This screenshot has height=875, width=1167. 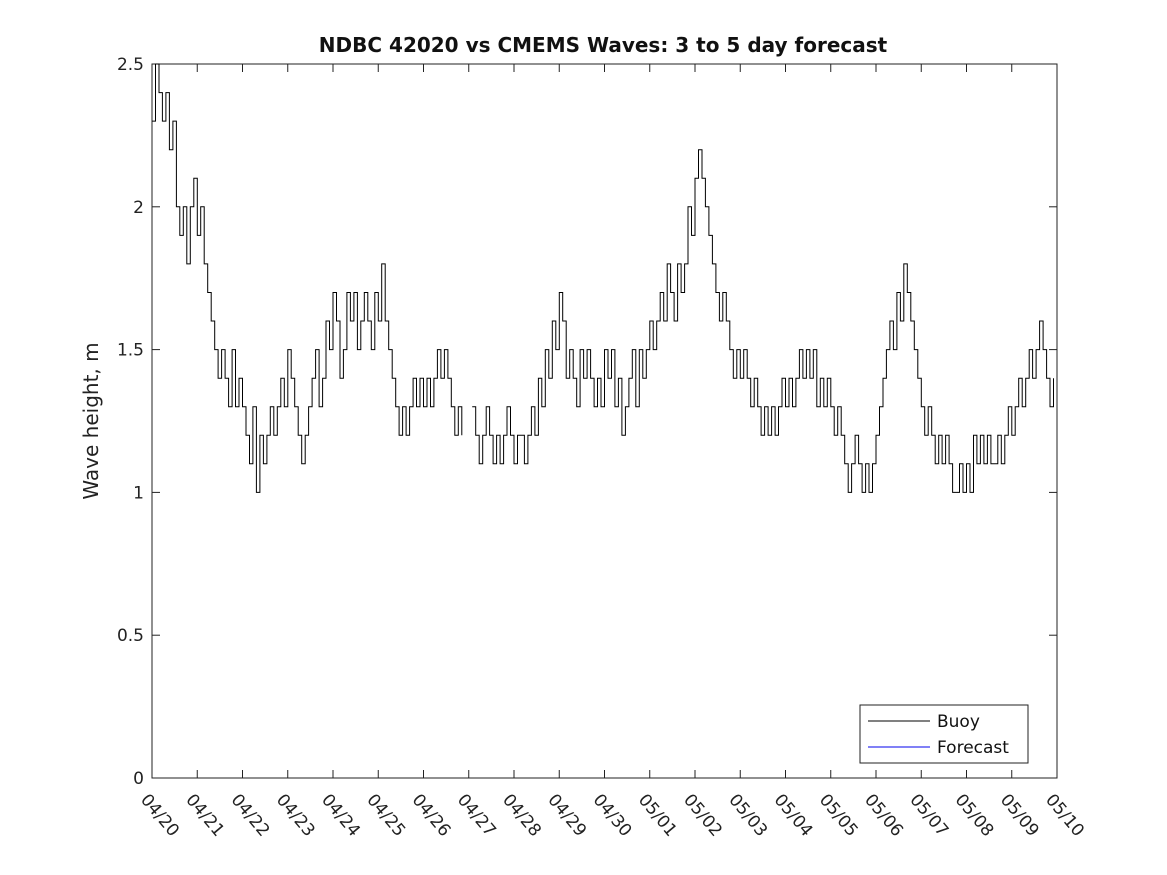 I want to click on x-tick-label: 04/30, so click(x=612, y=815).